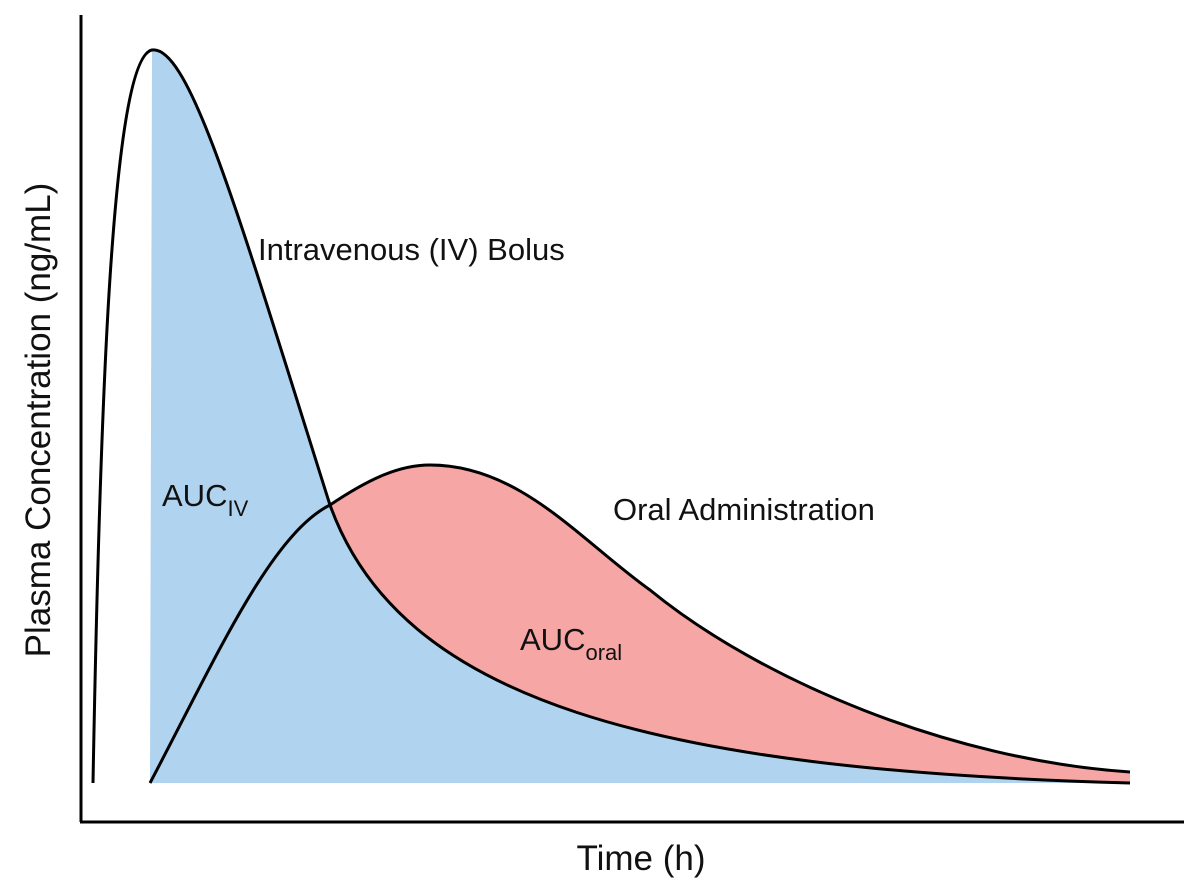 This screenshot has width=1200, height=896. Describe the element at coordinates (552, 639) in the screenshot. I see `auc-oral-main: AUC` at that location.